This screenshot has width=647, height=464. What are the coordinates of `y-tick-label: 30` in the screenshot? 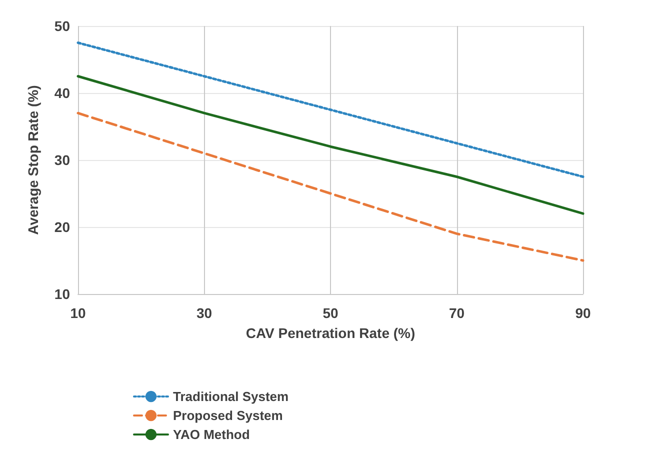 It's located at (62, 160).